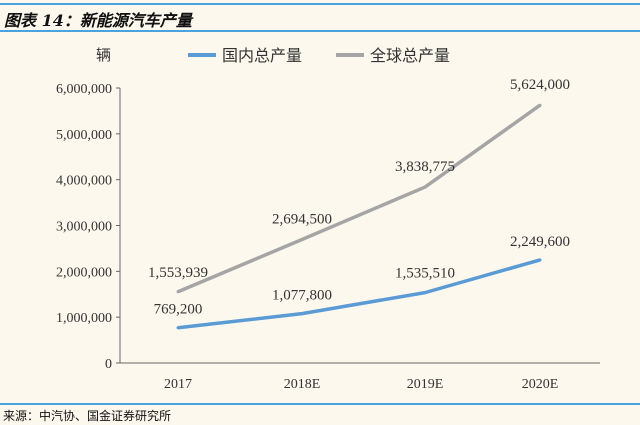 The image size is (640, 425). I want to click on data-label: 2,249,600, so click(540, 242).